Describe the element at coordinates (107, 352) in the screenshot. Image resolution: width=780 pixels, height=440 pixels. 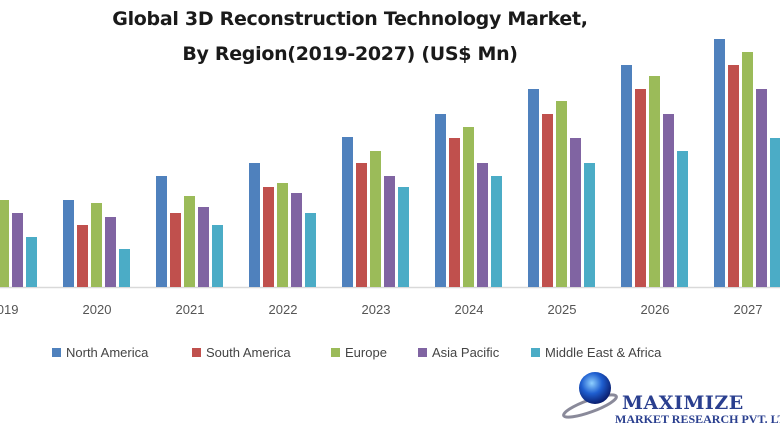
I see `legend-label: North America` at that location.